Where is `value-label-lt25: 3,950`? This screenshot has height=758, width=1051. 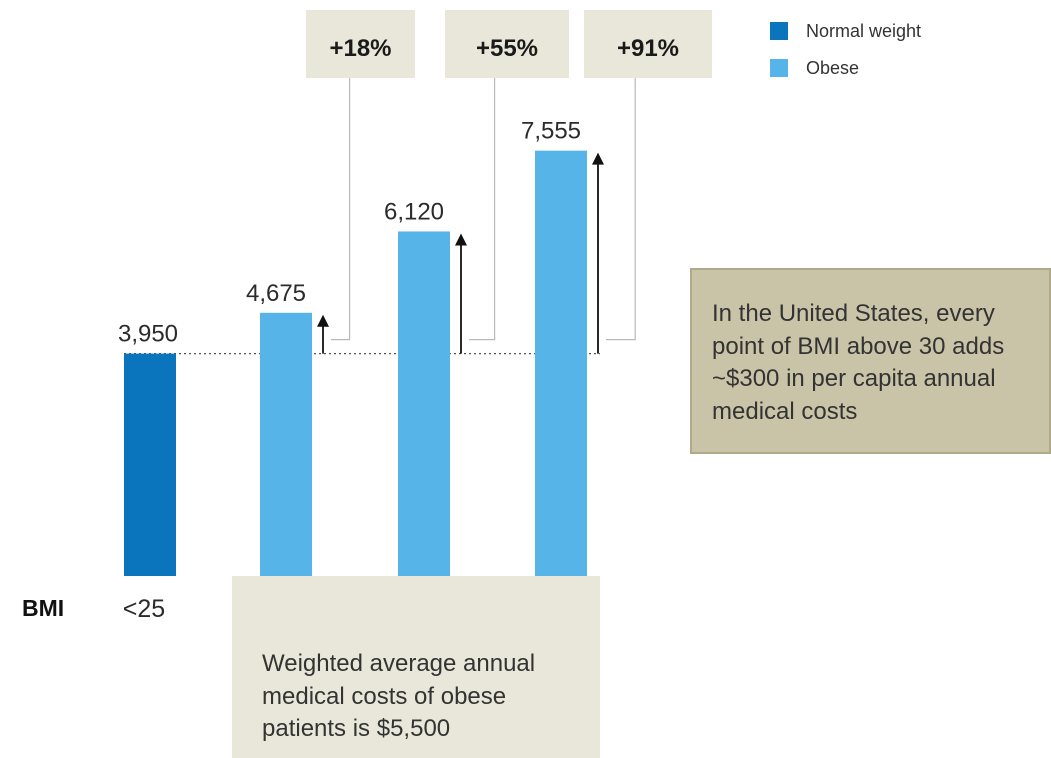
value-label-lt25: 3,950 is located at coordinates (148, 334).